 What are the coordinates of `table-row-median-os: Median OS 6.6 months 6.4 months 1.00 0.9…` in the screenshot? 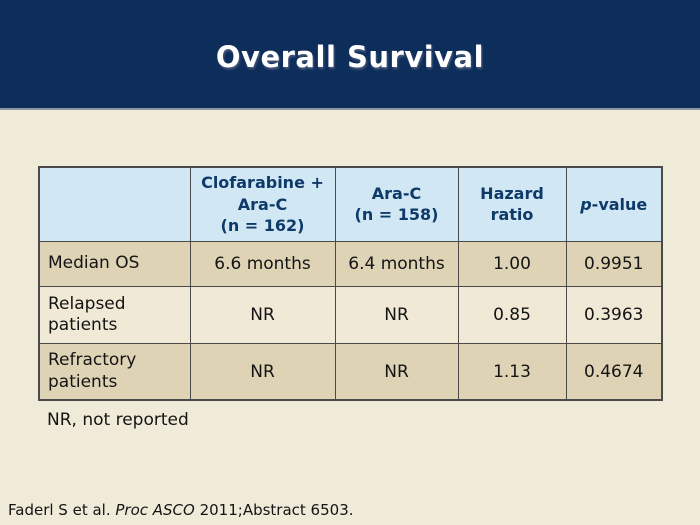 It's located at (350, 263).